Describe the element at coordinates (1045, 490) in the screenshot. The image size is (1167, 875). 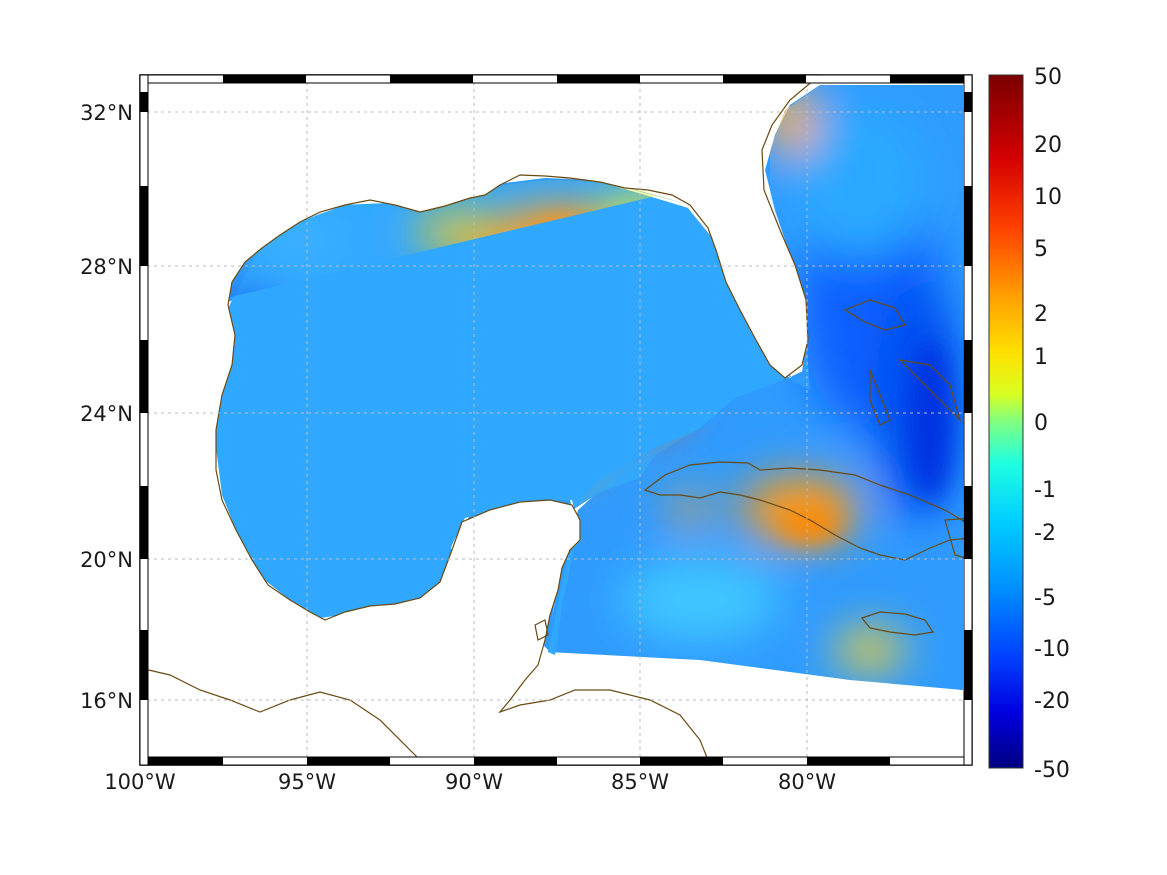
I see `colorbar-label: -1` at that location.